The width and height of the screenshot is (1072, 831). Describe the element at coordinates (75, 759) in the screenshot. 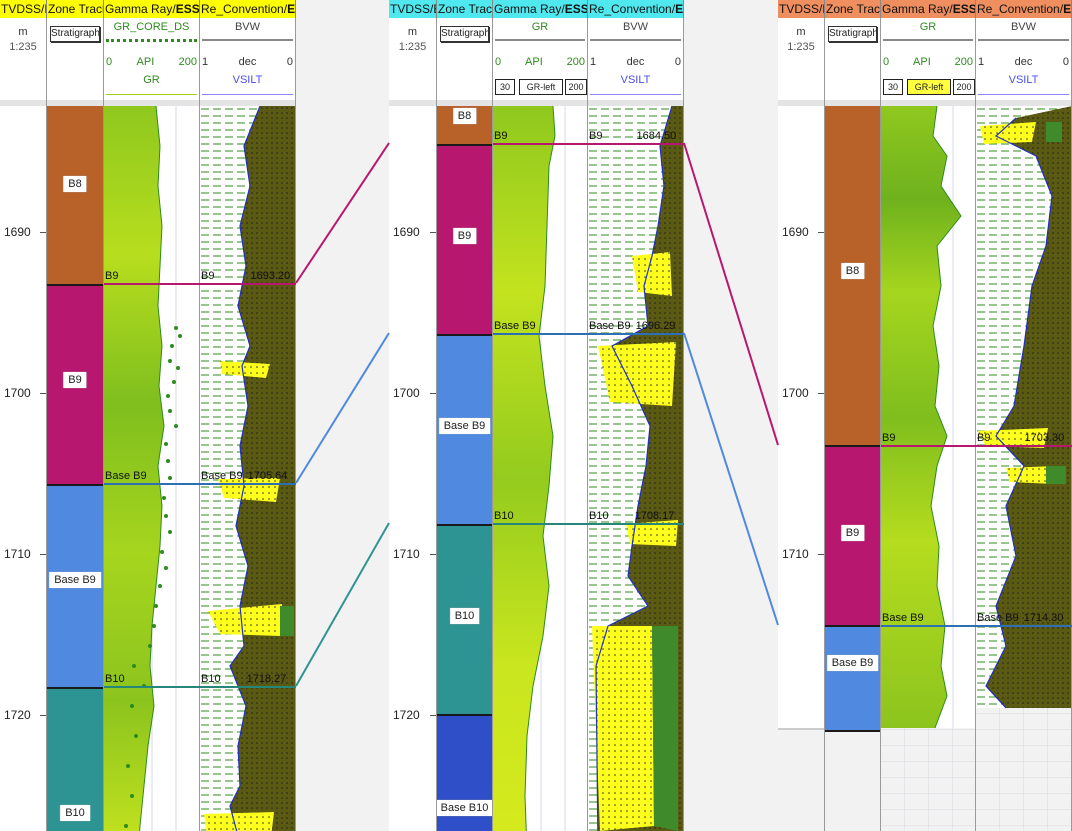

I see `well1-zone-b10: B10` at that location.